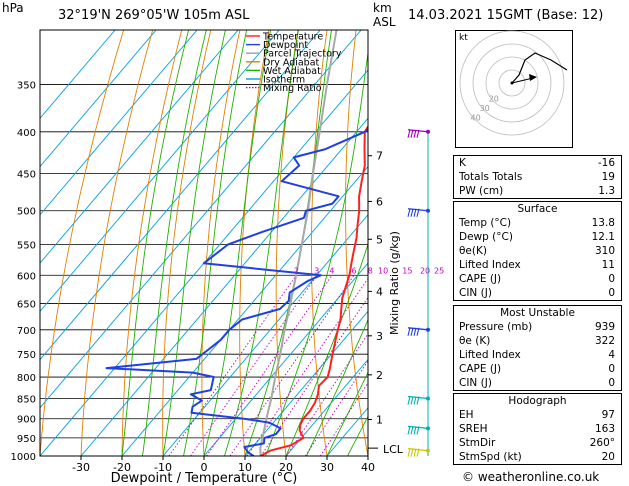 Image resolution: width=629 pixels, height=486 pixels. What do you see at coordinates (23, 457) in the screenshot?
I see `pressure-tick-label: 1000` at bounding box center [23, 457].